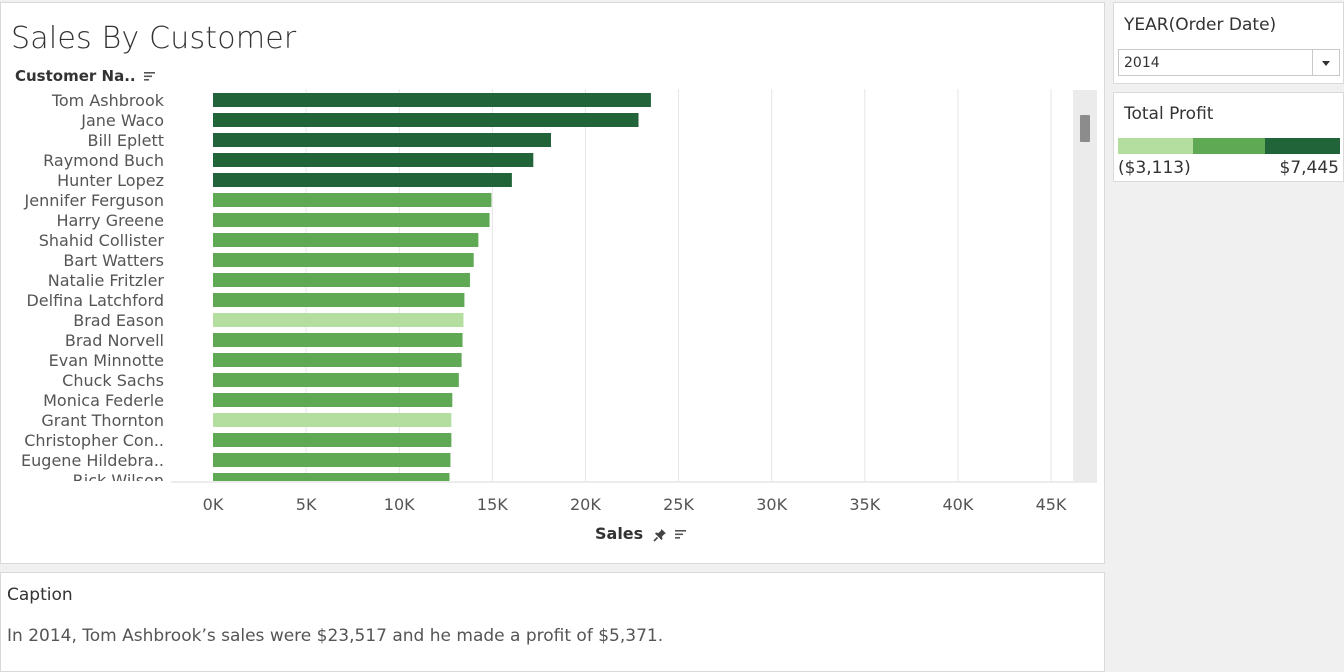 The width and height of the screenshot is (1344, 672). What do you see at coordinates (864, 504) in the screenshot?
I see `x-tick-label: 35K` at bounding box center [864, 504].